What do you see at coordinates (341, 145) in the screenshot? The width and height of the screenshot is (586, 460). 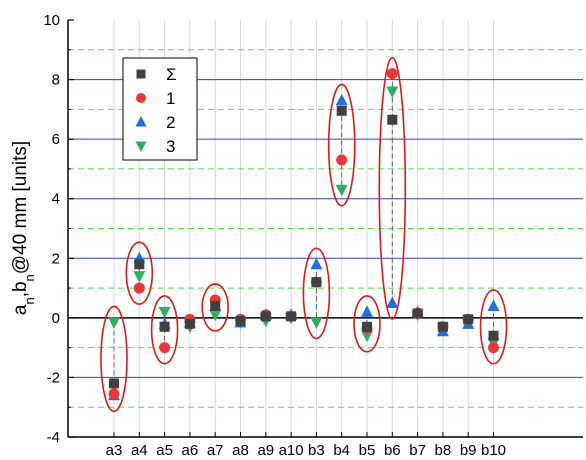 I see `highlight-ellipse-b4` at bounding box center [341, 145].